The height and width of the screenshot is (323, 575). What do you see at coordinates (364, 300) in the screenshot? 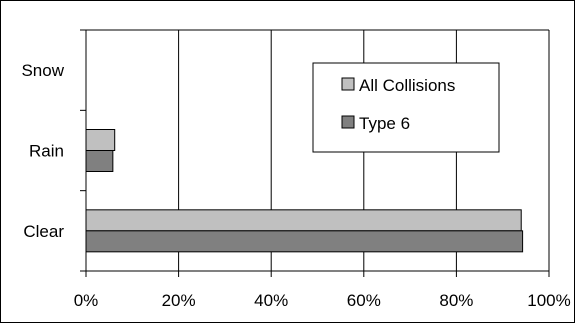
I see `x-tick-label-3: 60%` at bounding box center [364, 300].